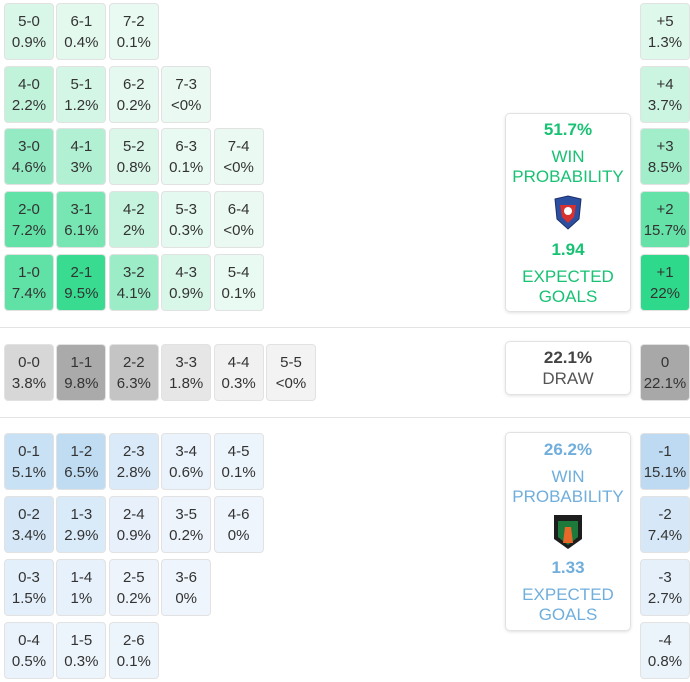 This screenshot has width=690, height=682. What do you see at coordinates (665, 94) in the screenshot?
I see `margin-cell: +4 3.7%` at bounding box center [665, 94].